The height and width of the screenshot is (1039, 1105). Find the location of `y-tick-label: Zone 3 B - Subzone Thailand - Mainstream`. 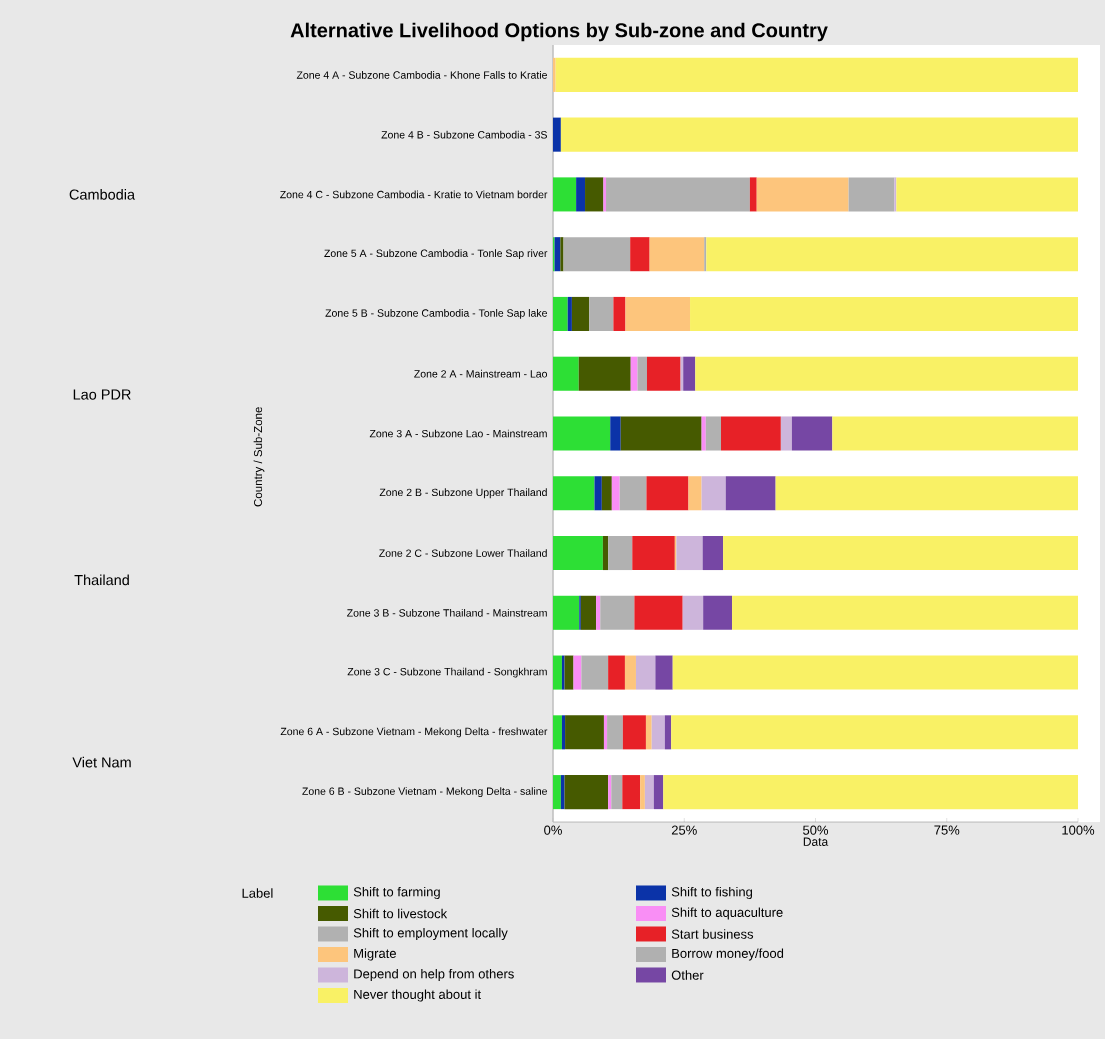

y-tick-label: Zone 3 B - Subzone Thailand - Mainstream is located at coordinates (447, 612).